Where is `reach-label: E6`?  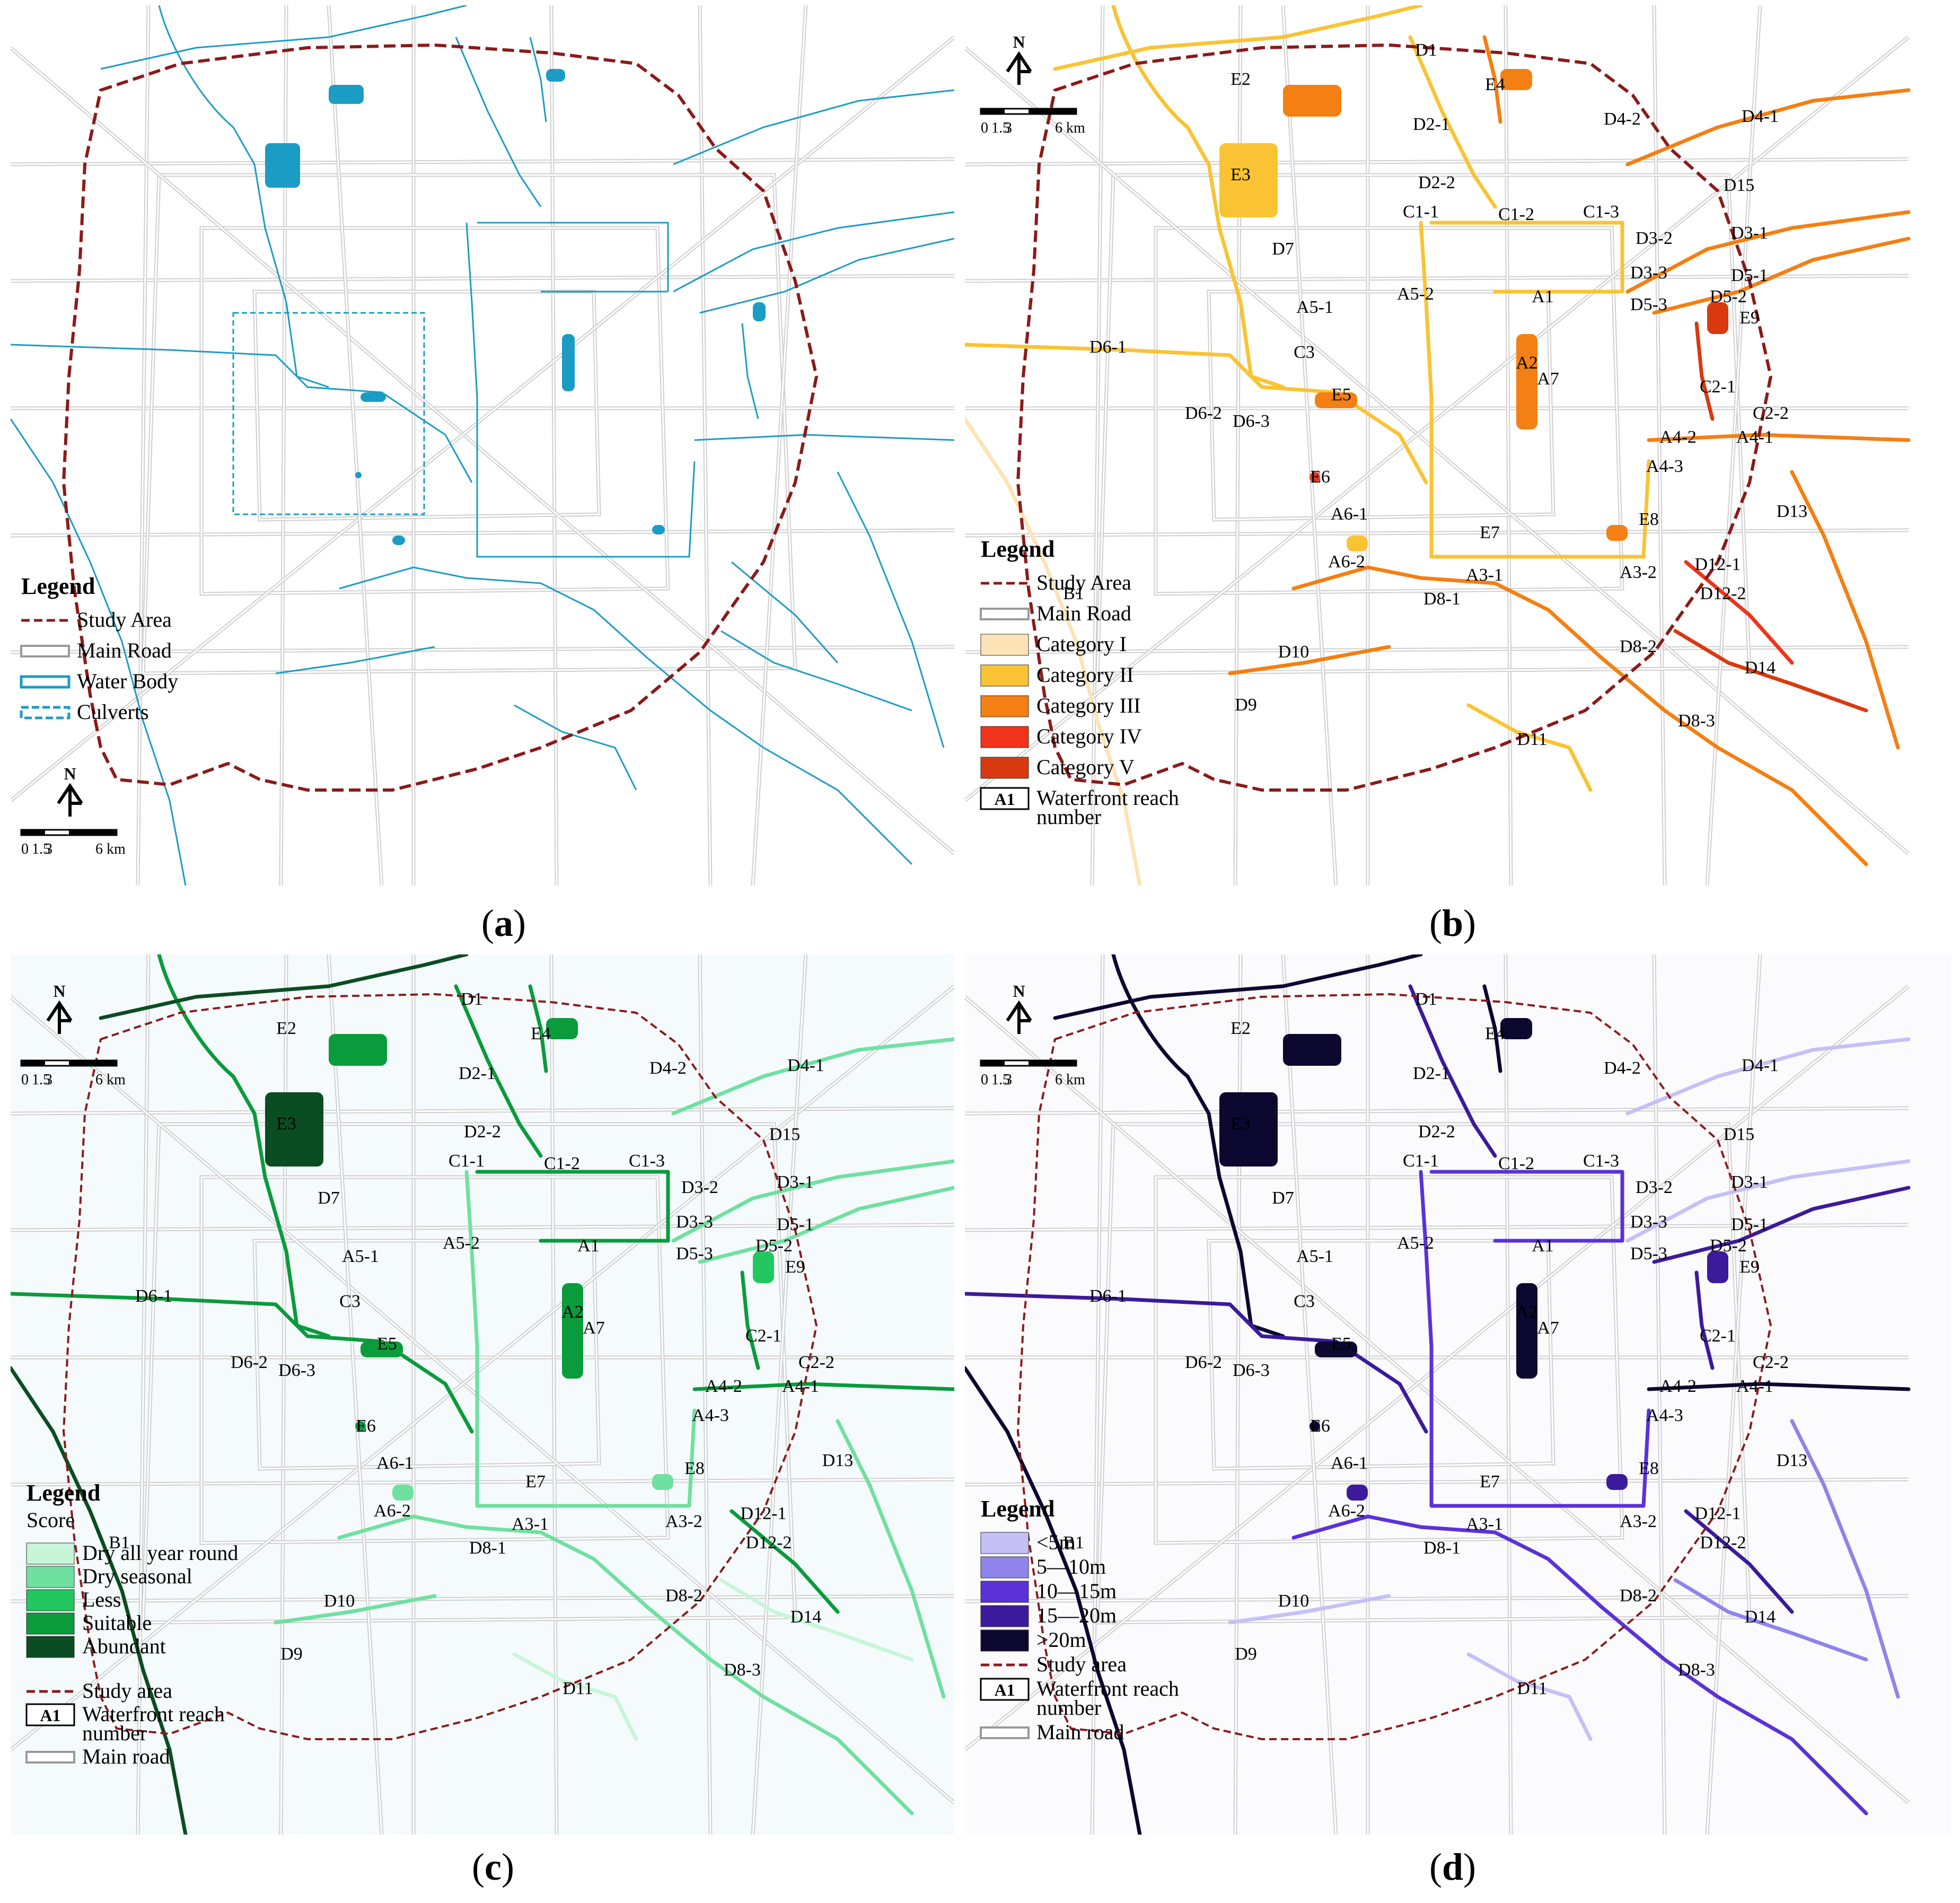
reach-label: E6 is located at coordinates (1320, 1426).